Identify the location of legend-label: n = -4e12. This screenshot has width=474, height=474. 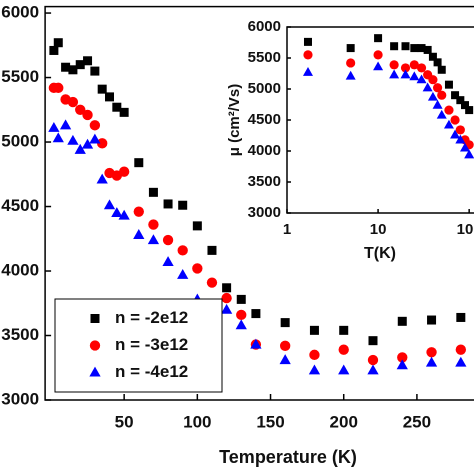
(151, 371).